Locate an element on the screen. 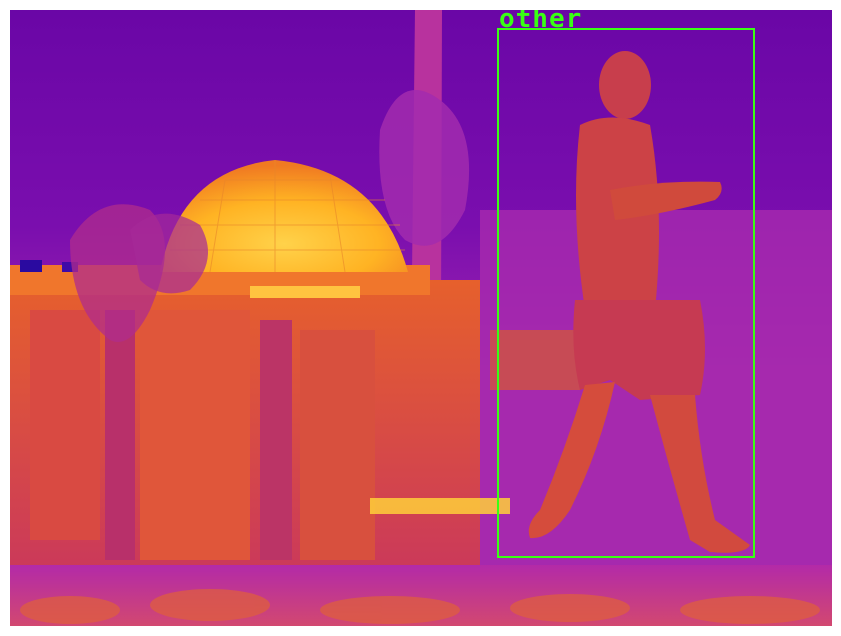 The height and width of the screenshot is (636, 841). detection-label: other is located at coordinates (541, 22).